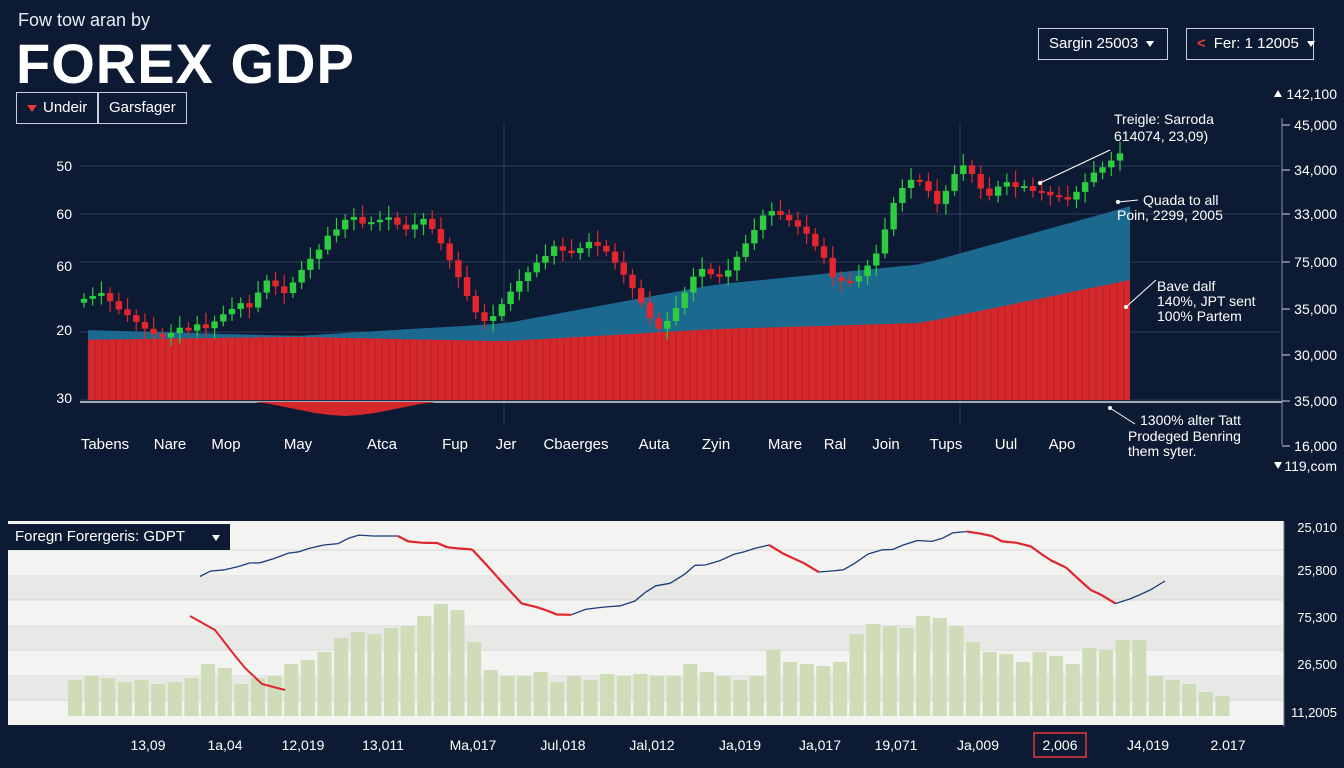  What do you see at coordinates (1006, 444) in the screenshot?
I see `x-tick-label: Uul` at bounding box center [1006, 444].